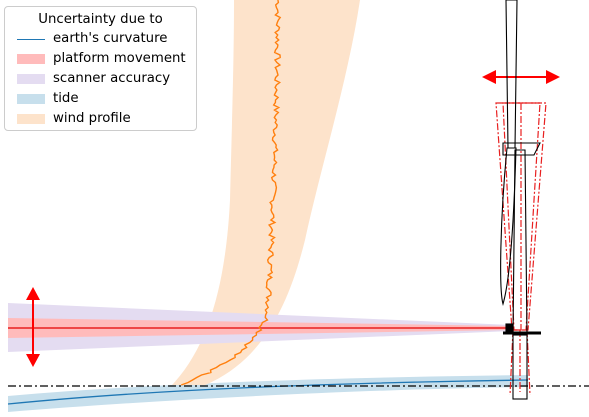 The height and width of the screenshot is (417, 589). Describe the element at coordinates (31, 79) in the screenshot. I see `scanner-accuracy-swatch` at that location.